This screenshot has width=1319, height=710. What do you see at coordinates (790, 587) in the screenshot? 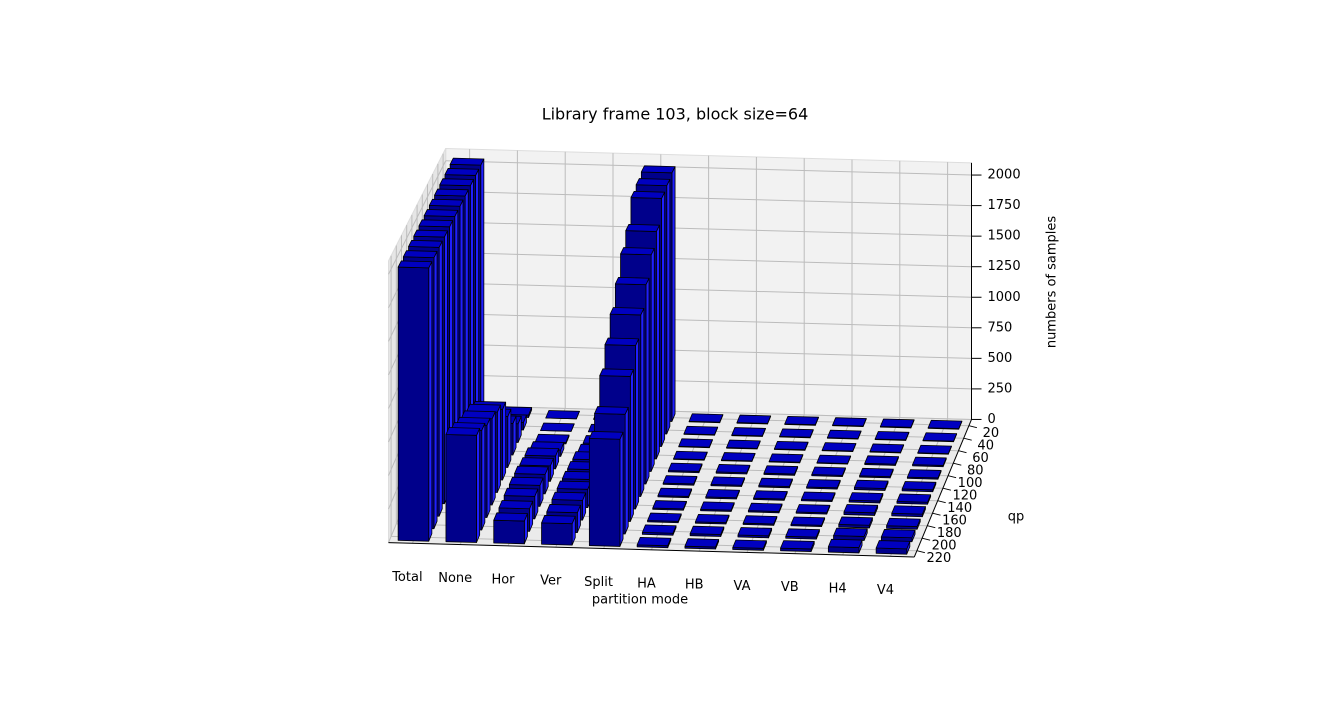
I see `x-tick-label: VB` at bounding box center [790, 587].